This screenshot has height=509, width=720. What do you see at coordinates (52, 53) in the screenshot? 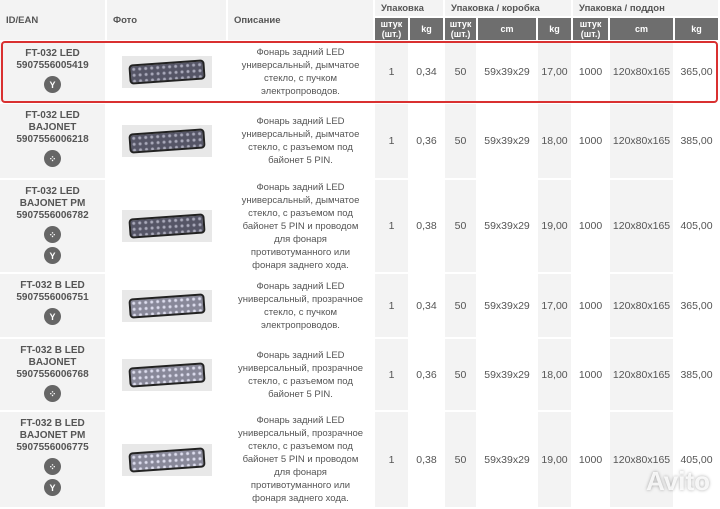
I see `product-id: FT-032 LED` at bounding box center [52, 53].